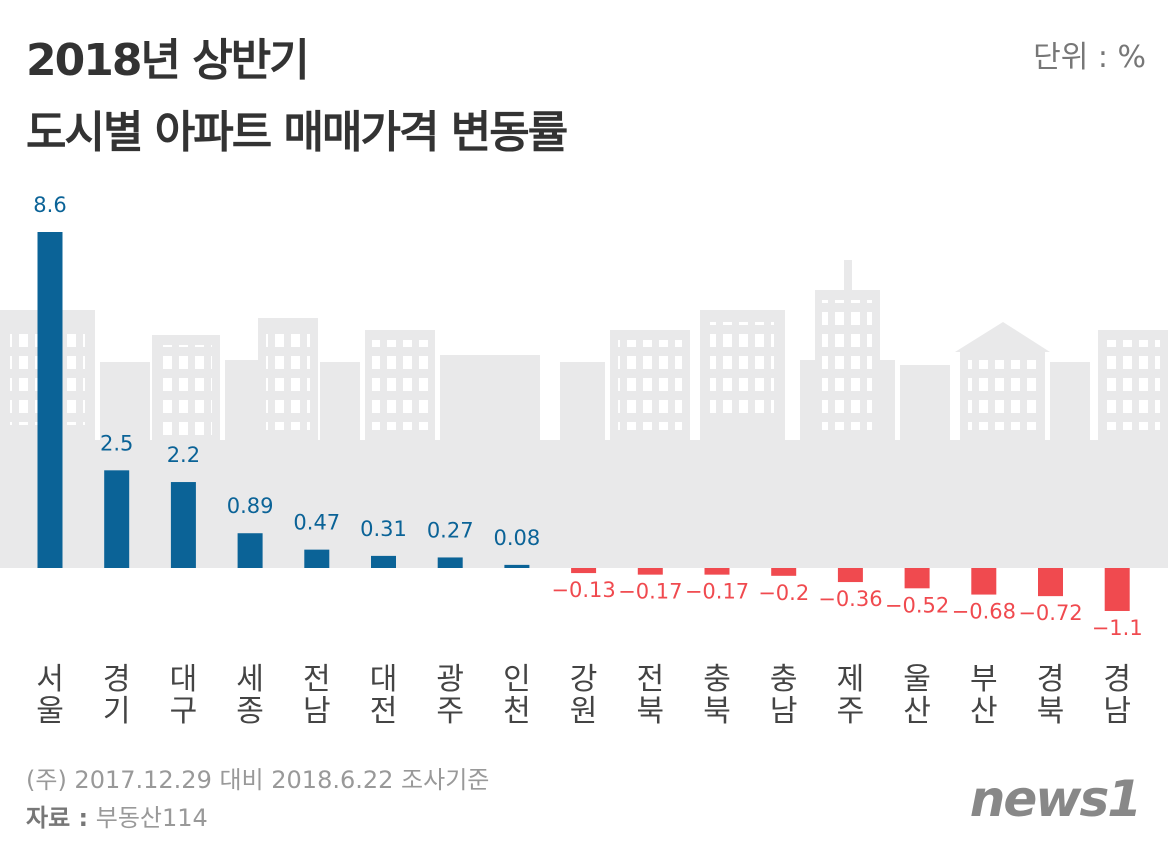 This screenshot has height=852, width=1168. Describe the element at coordinates (650, 695) in the screenshot. I see `category-label: 전북` at that location.